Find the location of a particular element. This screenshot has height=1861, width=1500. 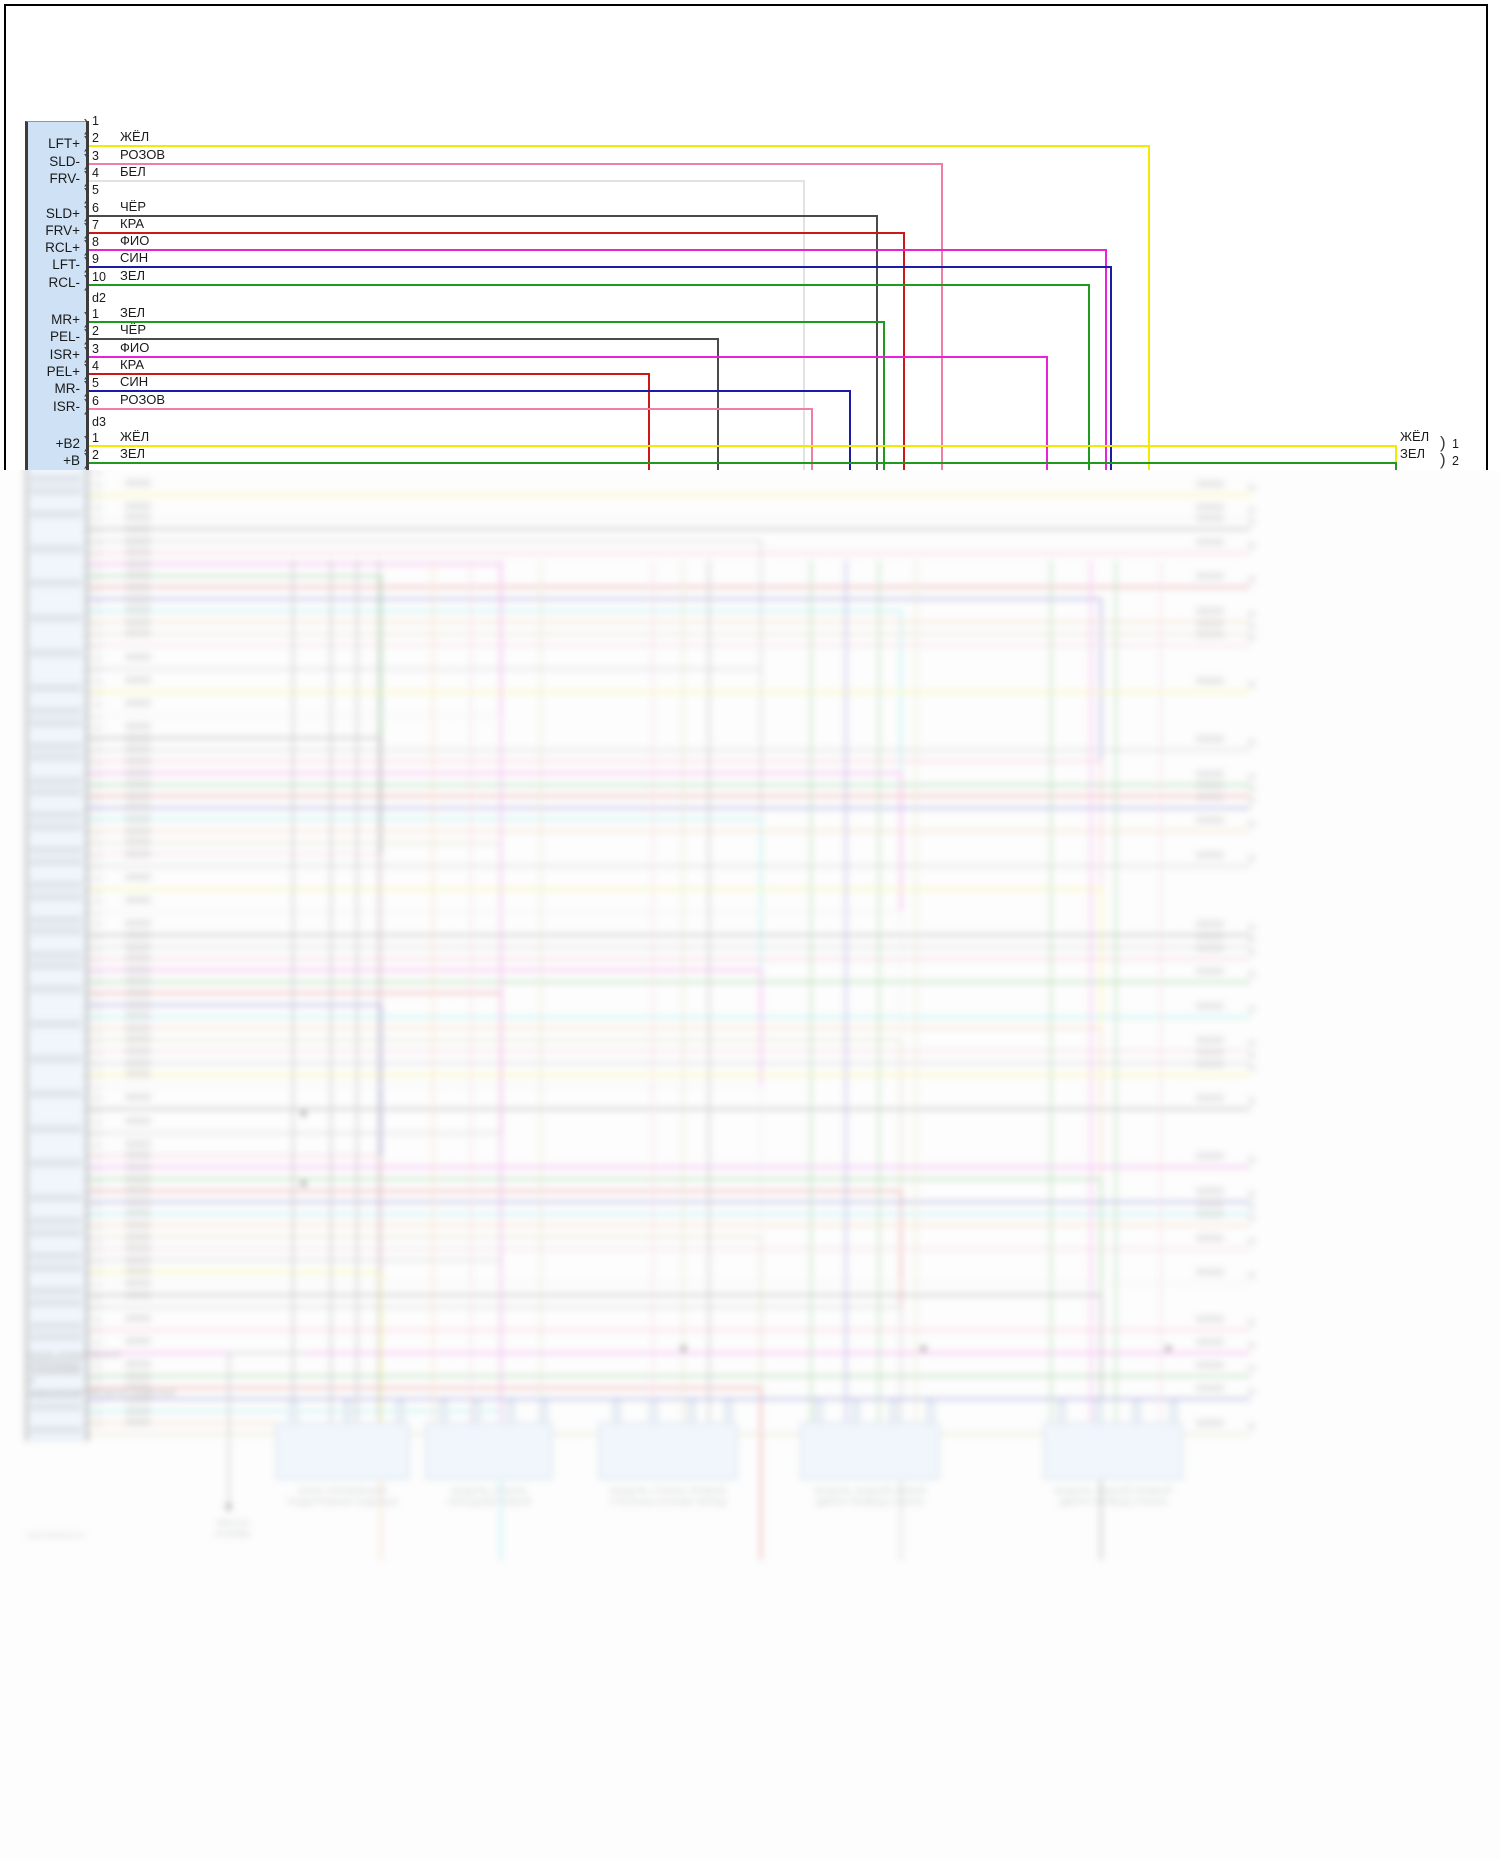

pin-signal-label: +B is located at coordinates (71, 461).